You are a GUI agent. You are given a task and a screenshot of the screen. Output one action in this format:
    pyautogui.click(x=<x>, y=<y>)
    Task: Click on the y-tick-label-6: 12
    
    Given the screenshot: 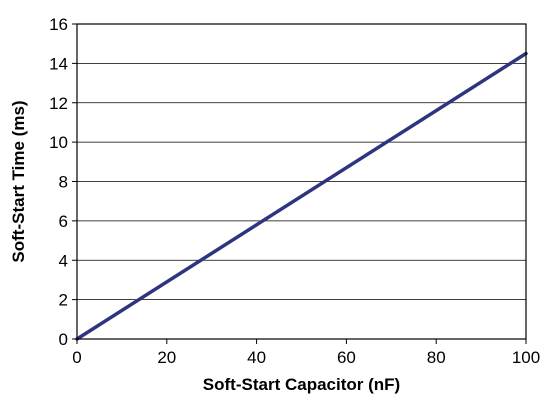 What is the action you would take?
    pyautogui.click(x=58, y=103)
    